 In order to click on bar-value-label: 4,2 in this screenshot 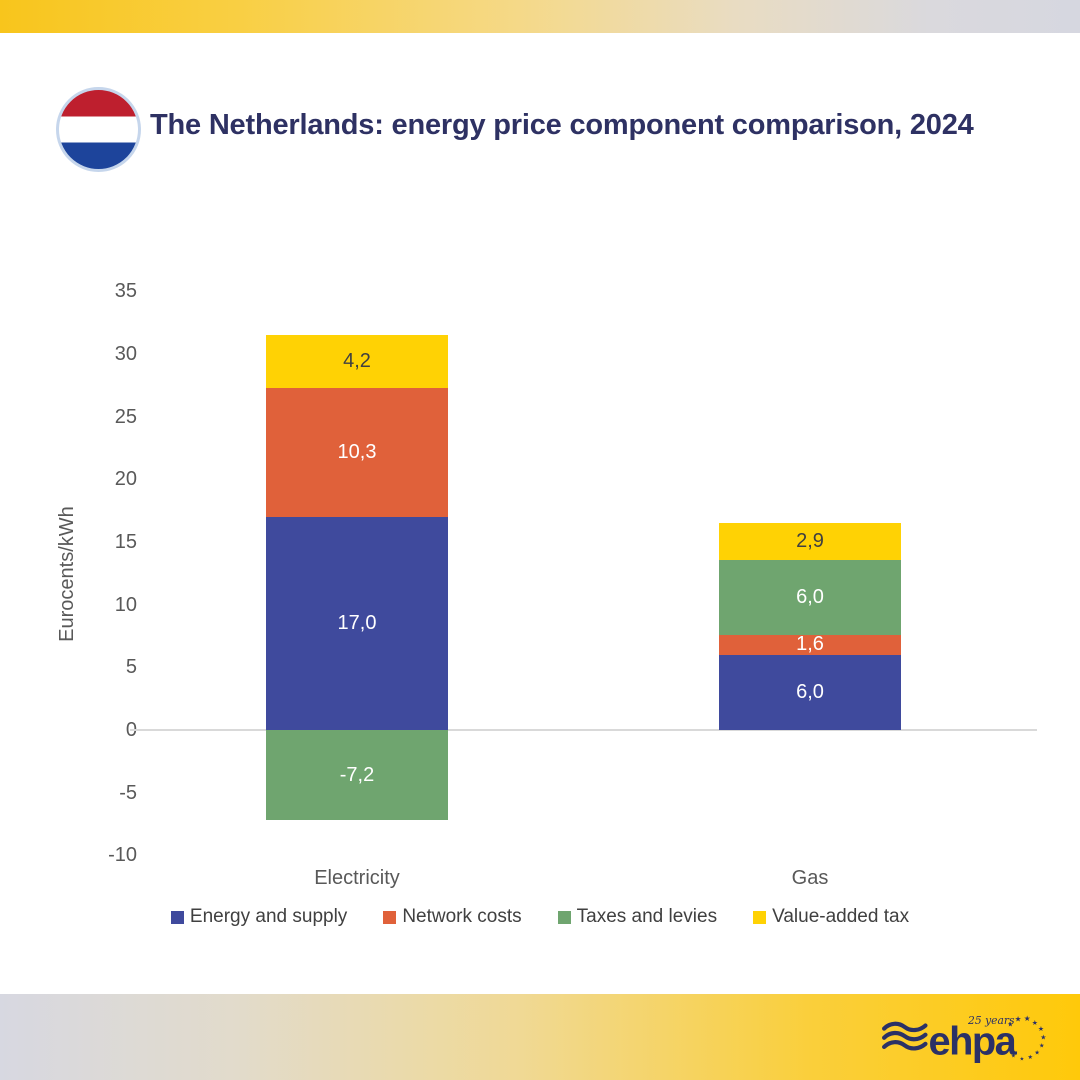, I will do `click(357, 361)`.